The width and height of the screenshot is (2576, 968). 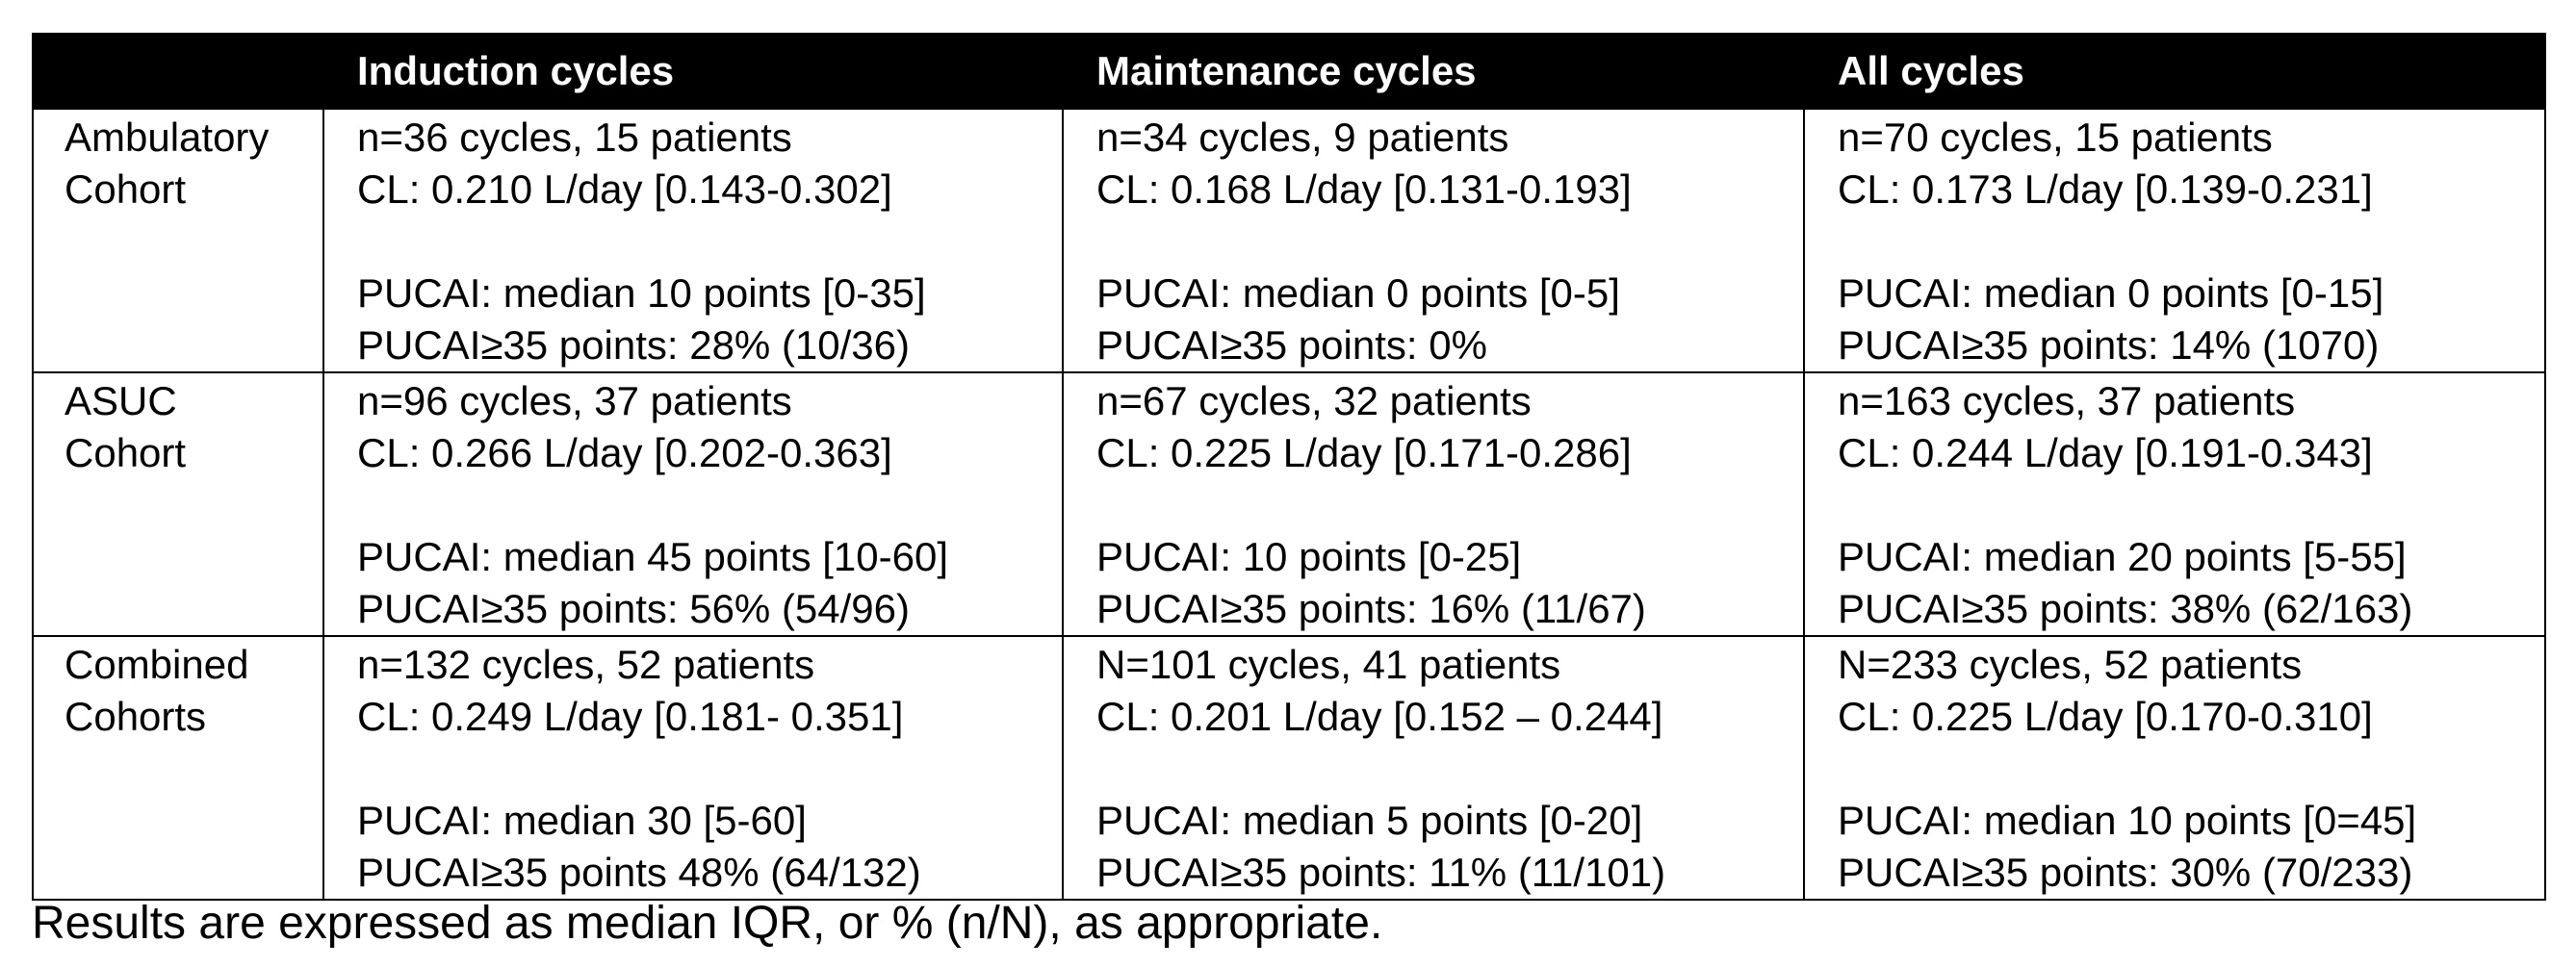 What do you see at coordinates (2174, 71) in the screenshot?
I see `header-cell-all: All cycles` at bounding box center [2174, 71].